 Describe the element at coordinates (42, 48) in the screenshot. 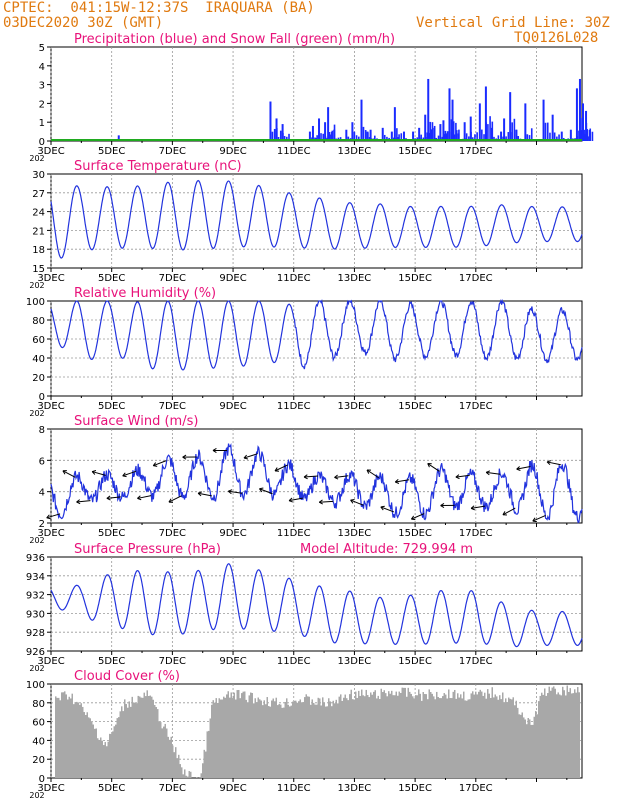

I see `y-tick-label: 5` at that location.